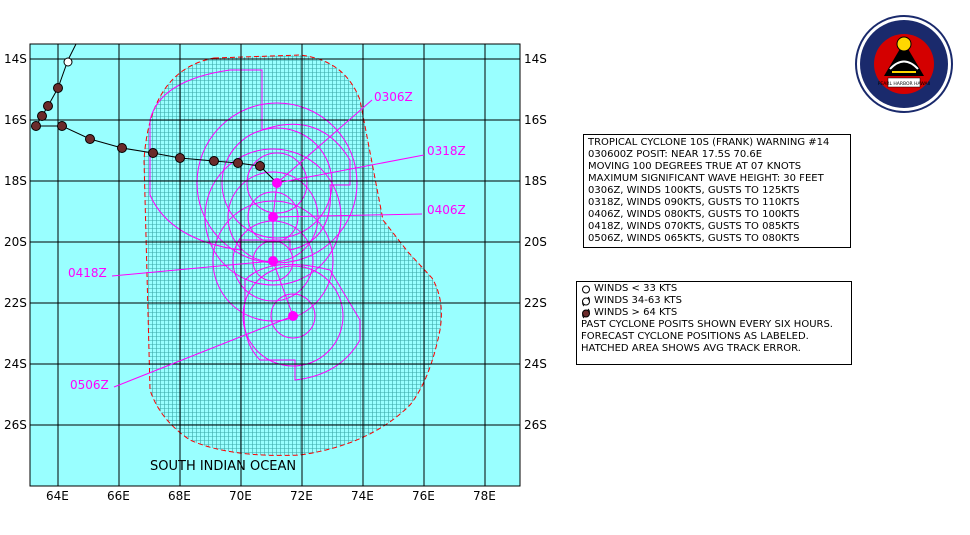 The width and height of the screenshot is (970, 535). What do you see at coordinates (148, 114) in the screenshot?
I see `past-positions` at bounding box center [148, 114].